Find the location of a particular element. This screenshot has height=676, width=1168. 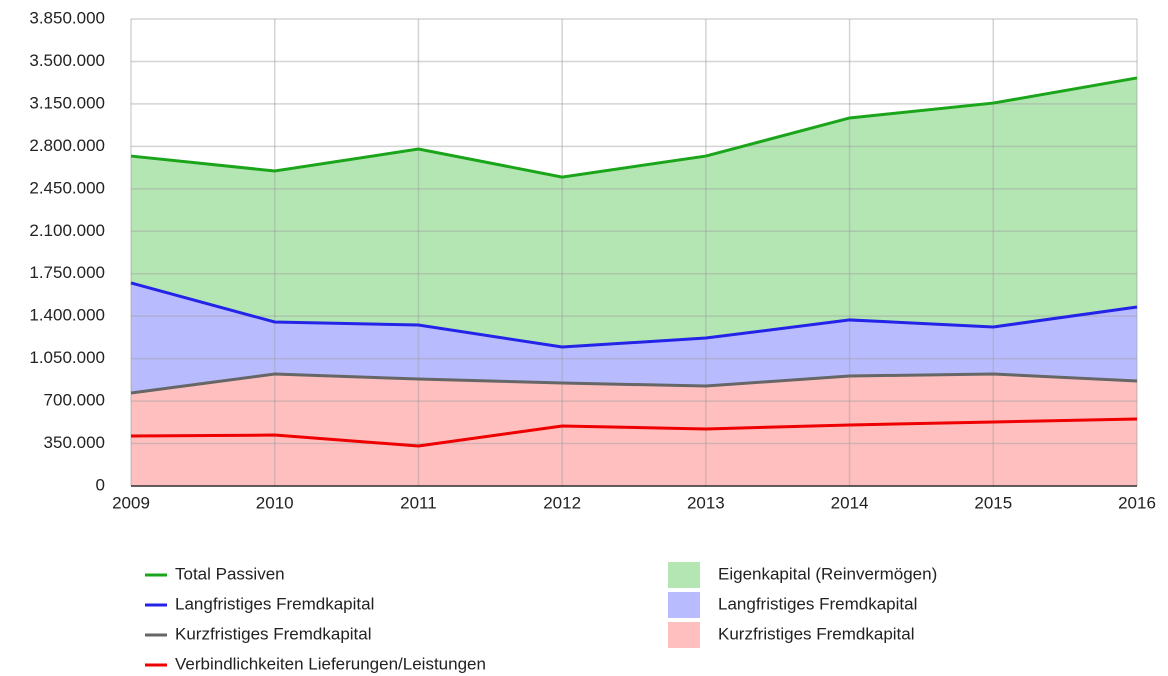

y-tick-label: 700.000 is located at coordinates (74, 400).